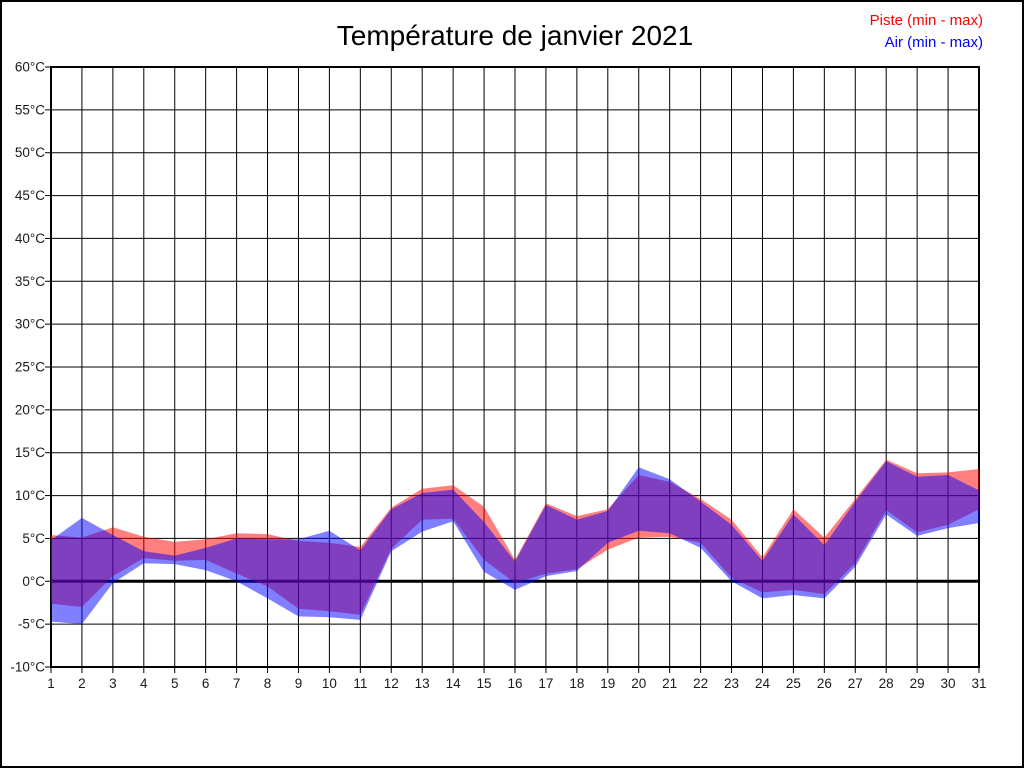 This screenshot has height=768, width=1024. I want to click on x-axis-label: 22, so click(700, 683).